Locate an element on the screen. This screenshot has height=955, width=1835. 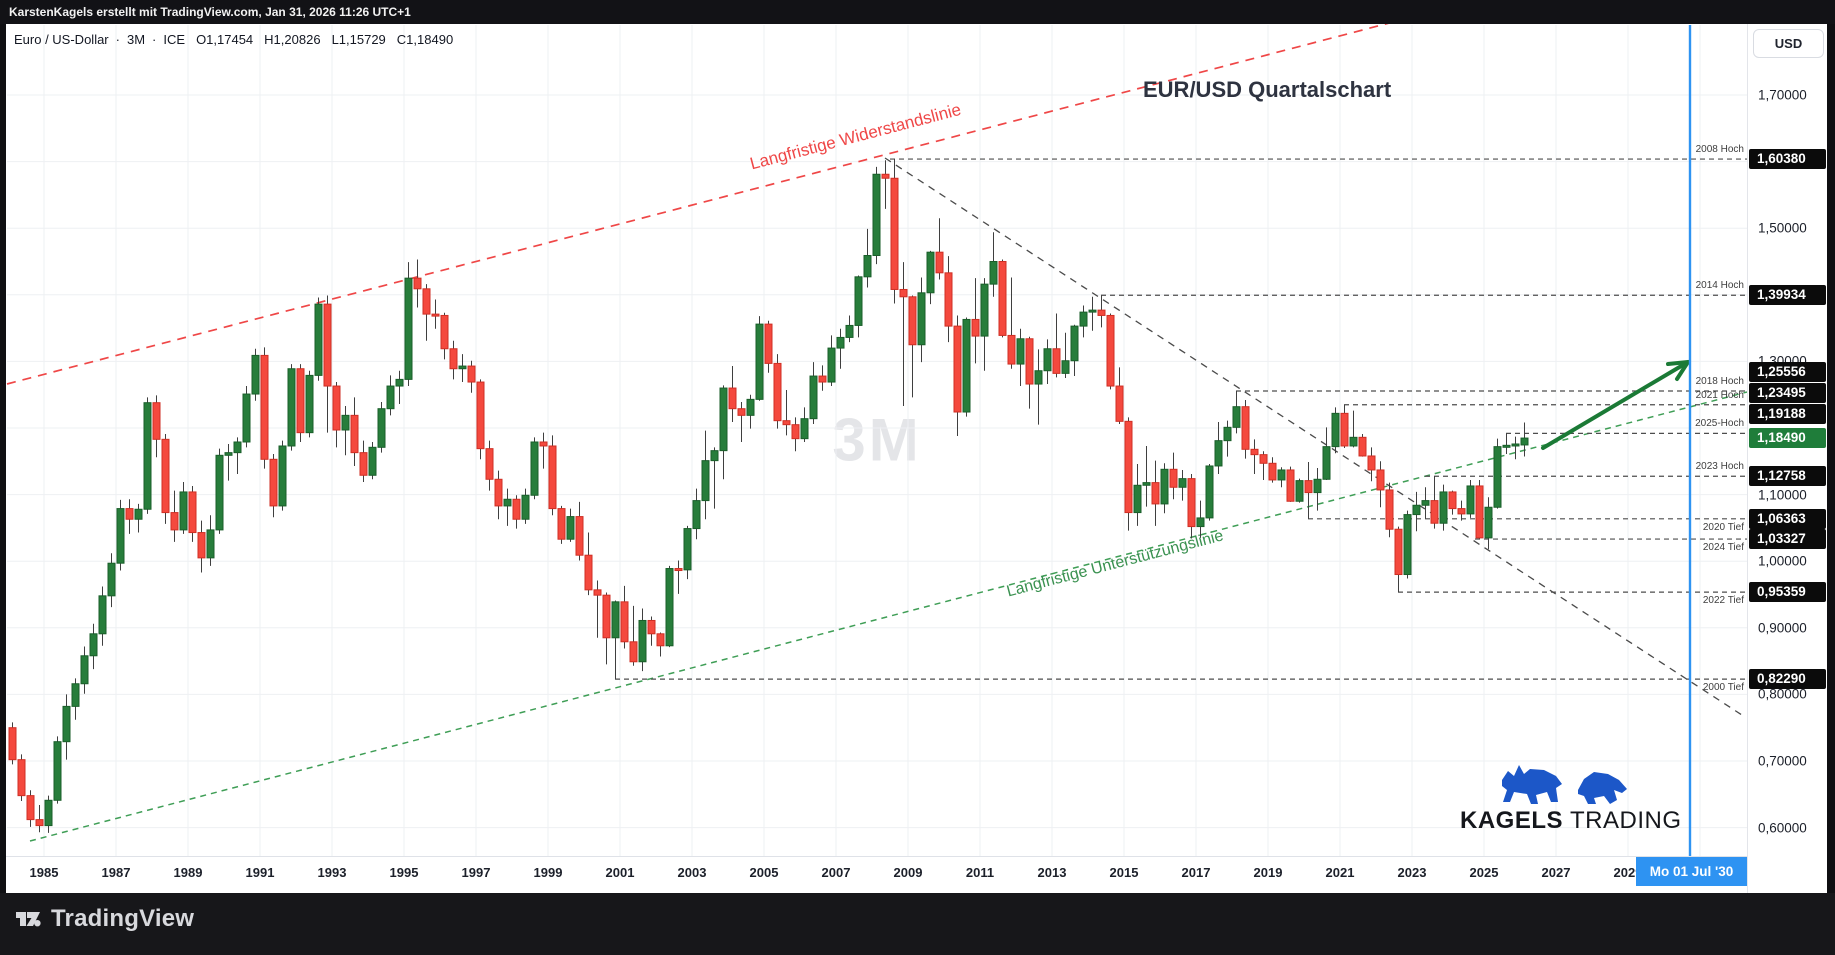
level-label: 2008 Hoch is located at coordinates (1719, 150).